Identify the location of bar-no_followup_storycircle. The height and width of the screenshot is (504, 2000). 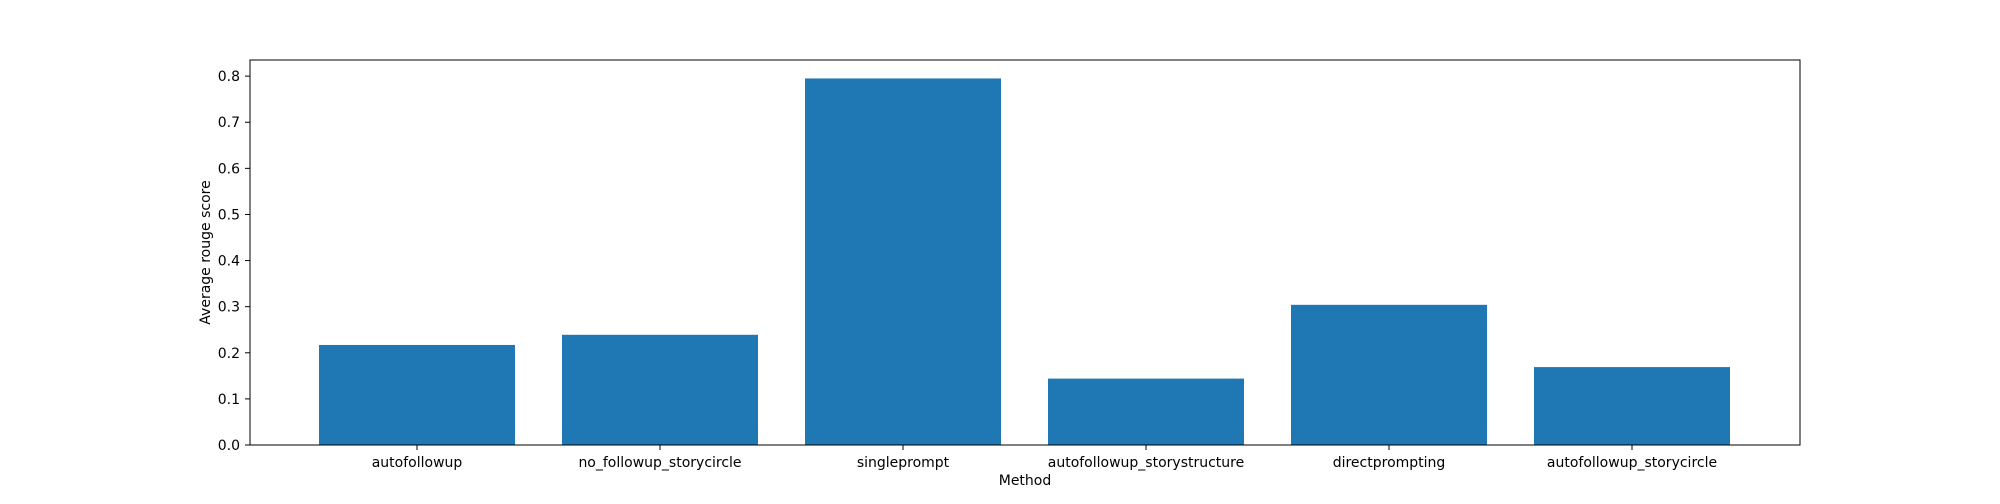
(660, 389).